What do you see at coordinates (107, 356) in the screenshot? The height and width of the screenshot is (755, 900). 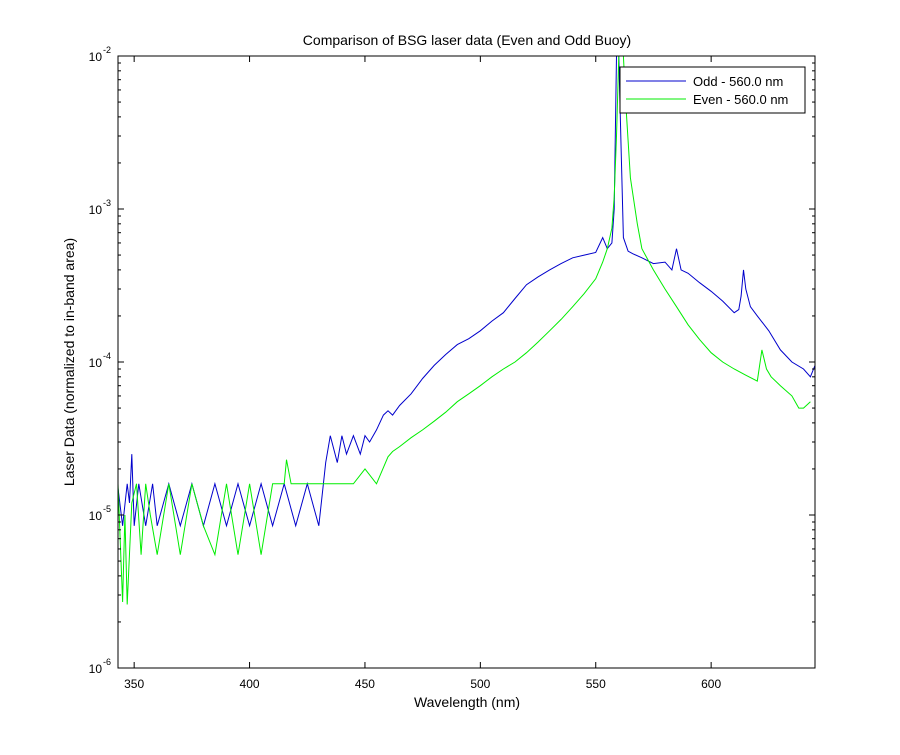 I see `y-tick-exponent: -4` at bounding box center [107, 356].